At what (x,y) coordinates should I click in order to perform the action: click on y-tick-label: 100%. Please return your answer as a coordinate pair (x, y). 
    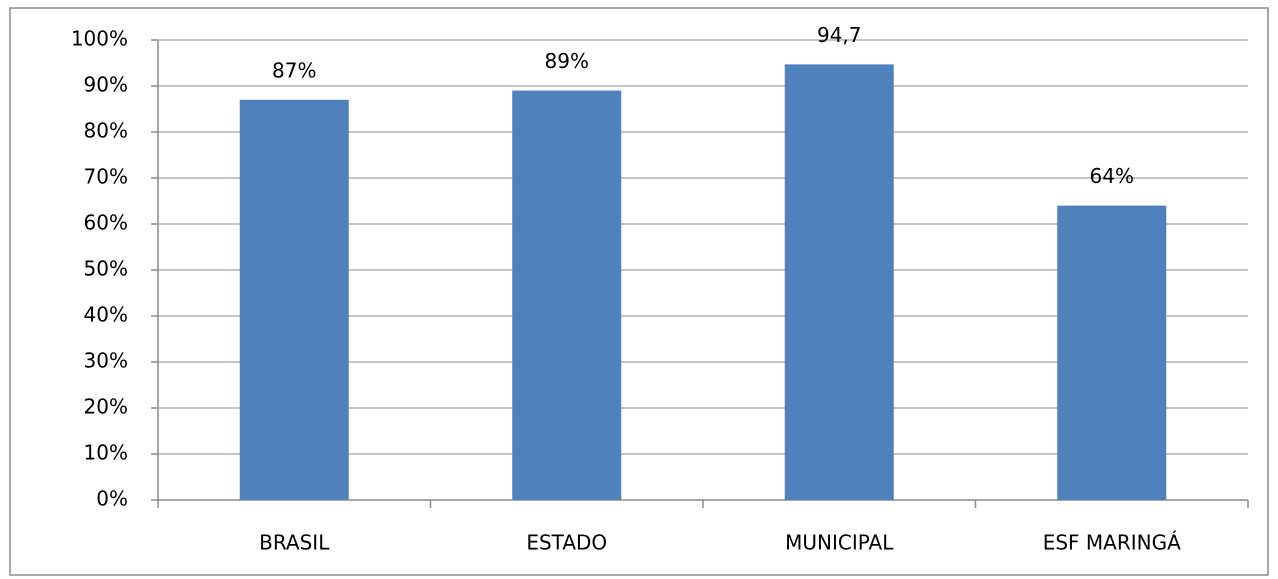
    Looking at the image, I should click on (99, 39).